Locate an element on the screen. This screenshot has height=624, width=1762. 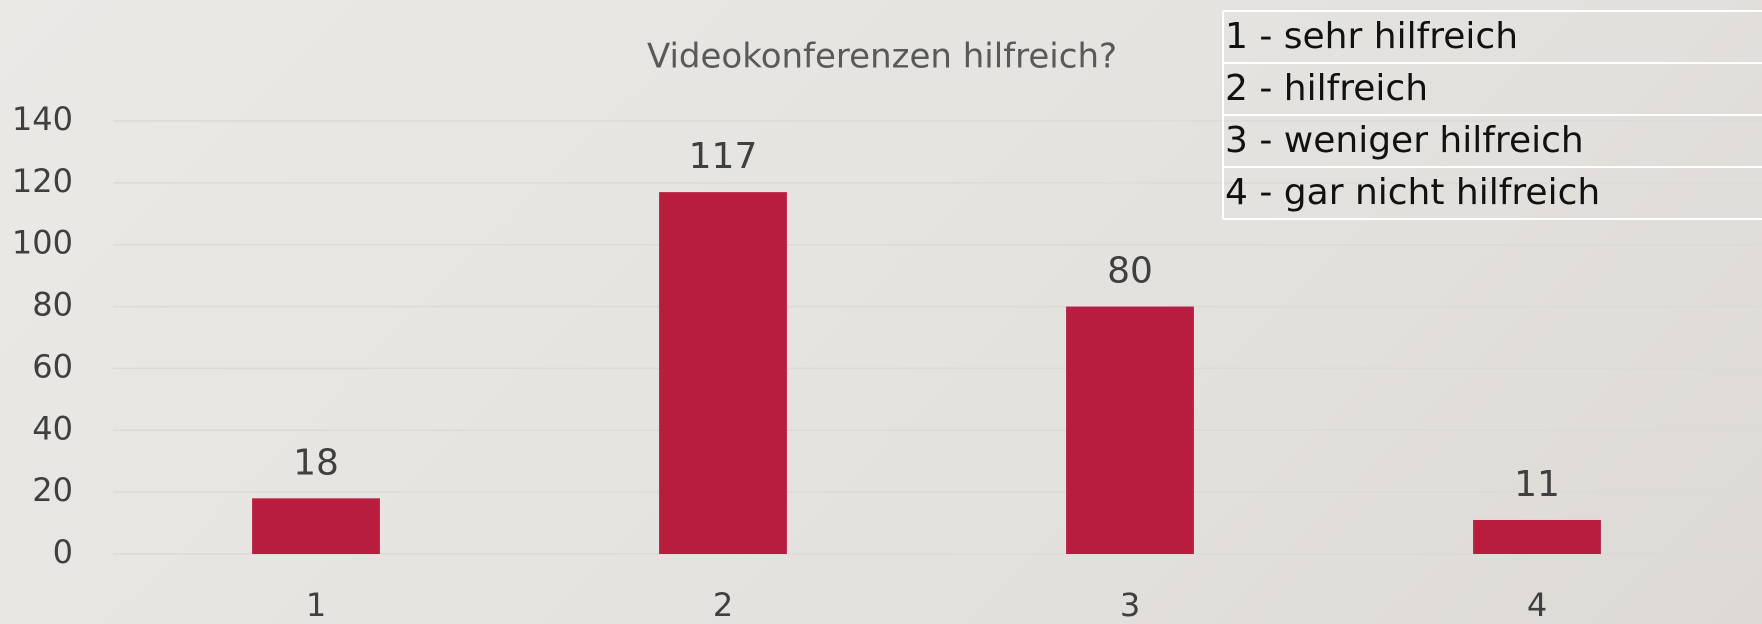
x-tick-label: 1 is located at coordinates (316, 605).